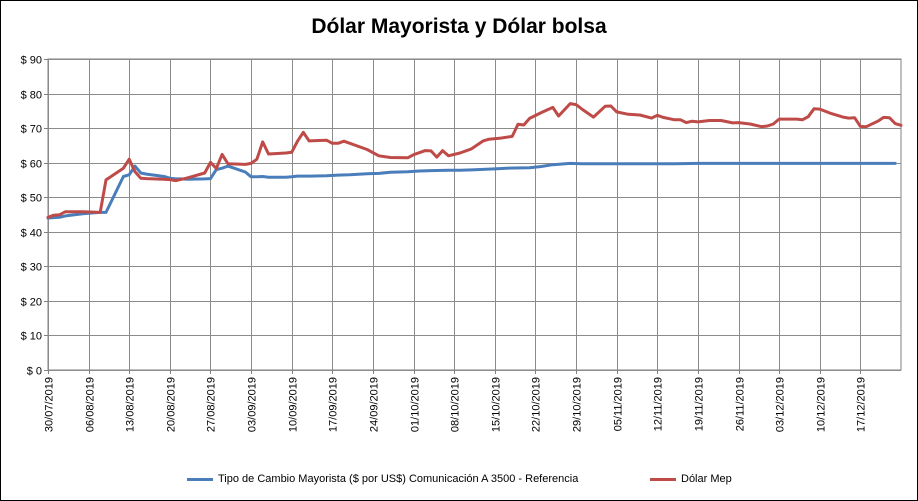 The image size is (918, 501). I want to click on y-tick-label: $ 40, so click(31, 234).